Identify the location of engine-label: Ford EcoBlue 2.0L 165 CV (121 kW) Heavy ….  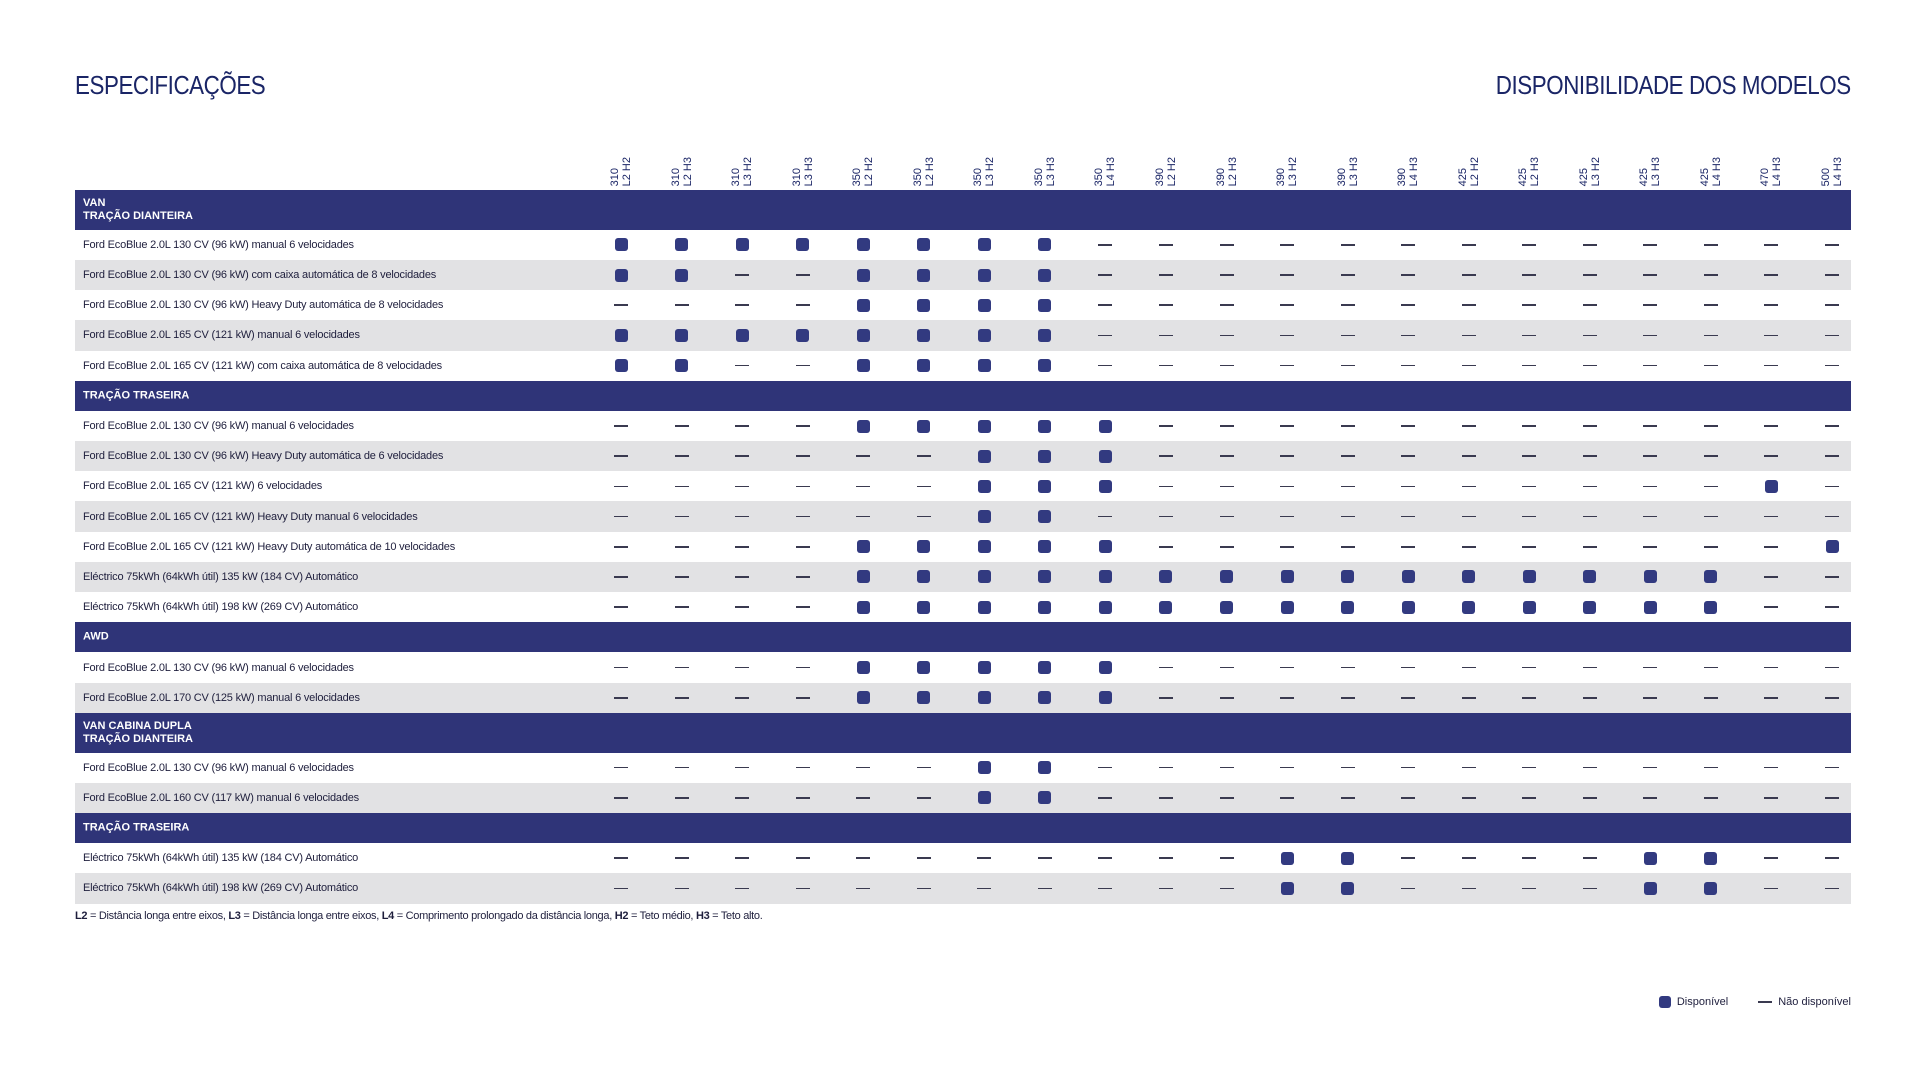
(250, 516).